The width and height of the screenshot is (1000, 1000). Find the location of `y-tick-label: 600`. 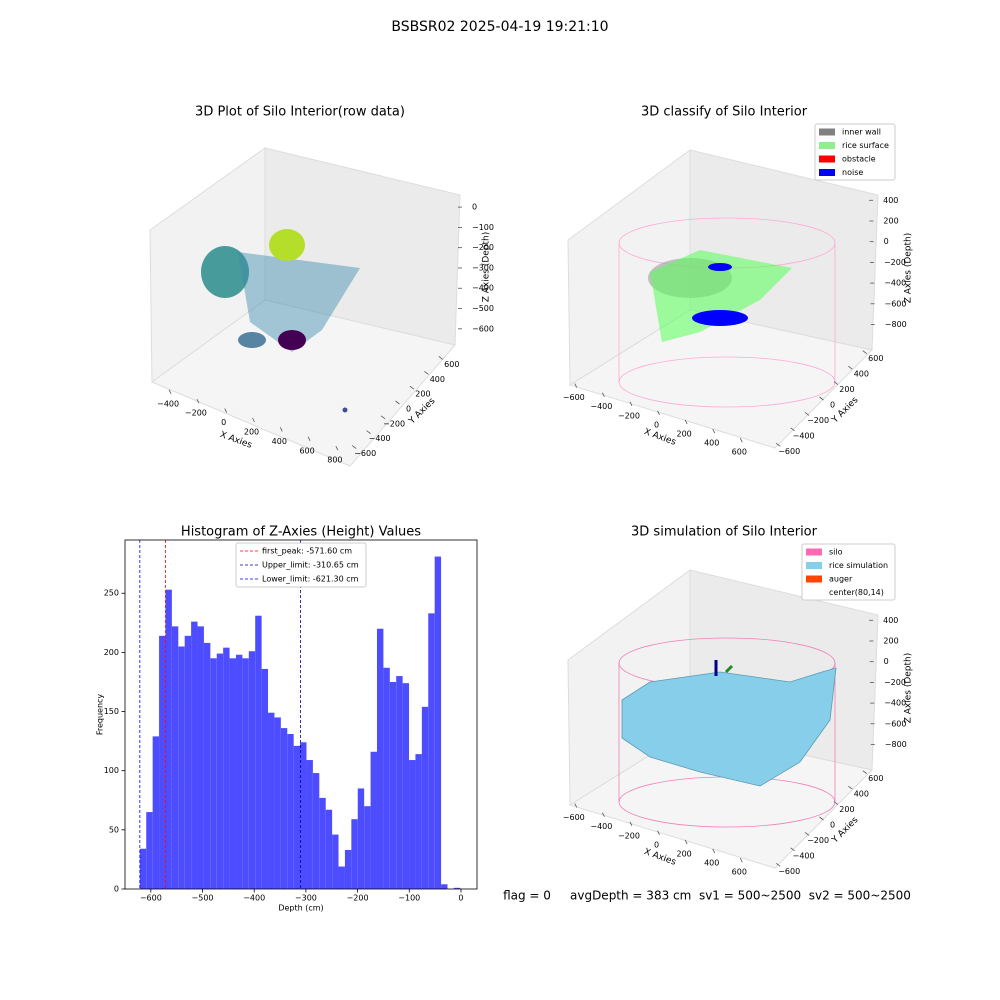

y-tick-label: 600 is located at coordinates (451, 364).